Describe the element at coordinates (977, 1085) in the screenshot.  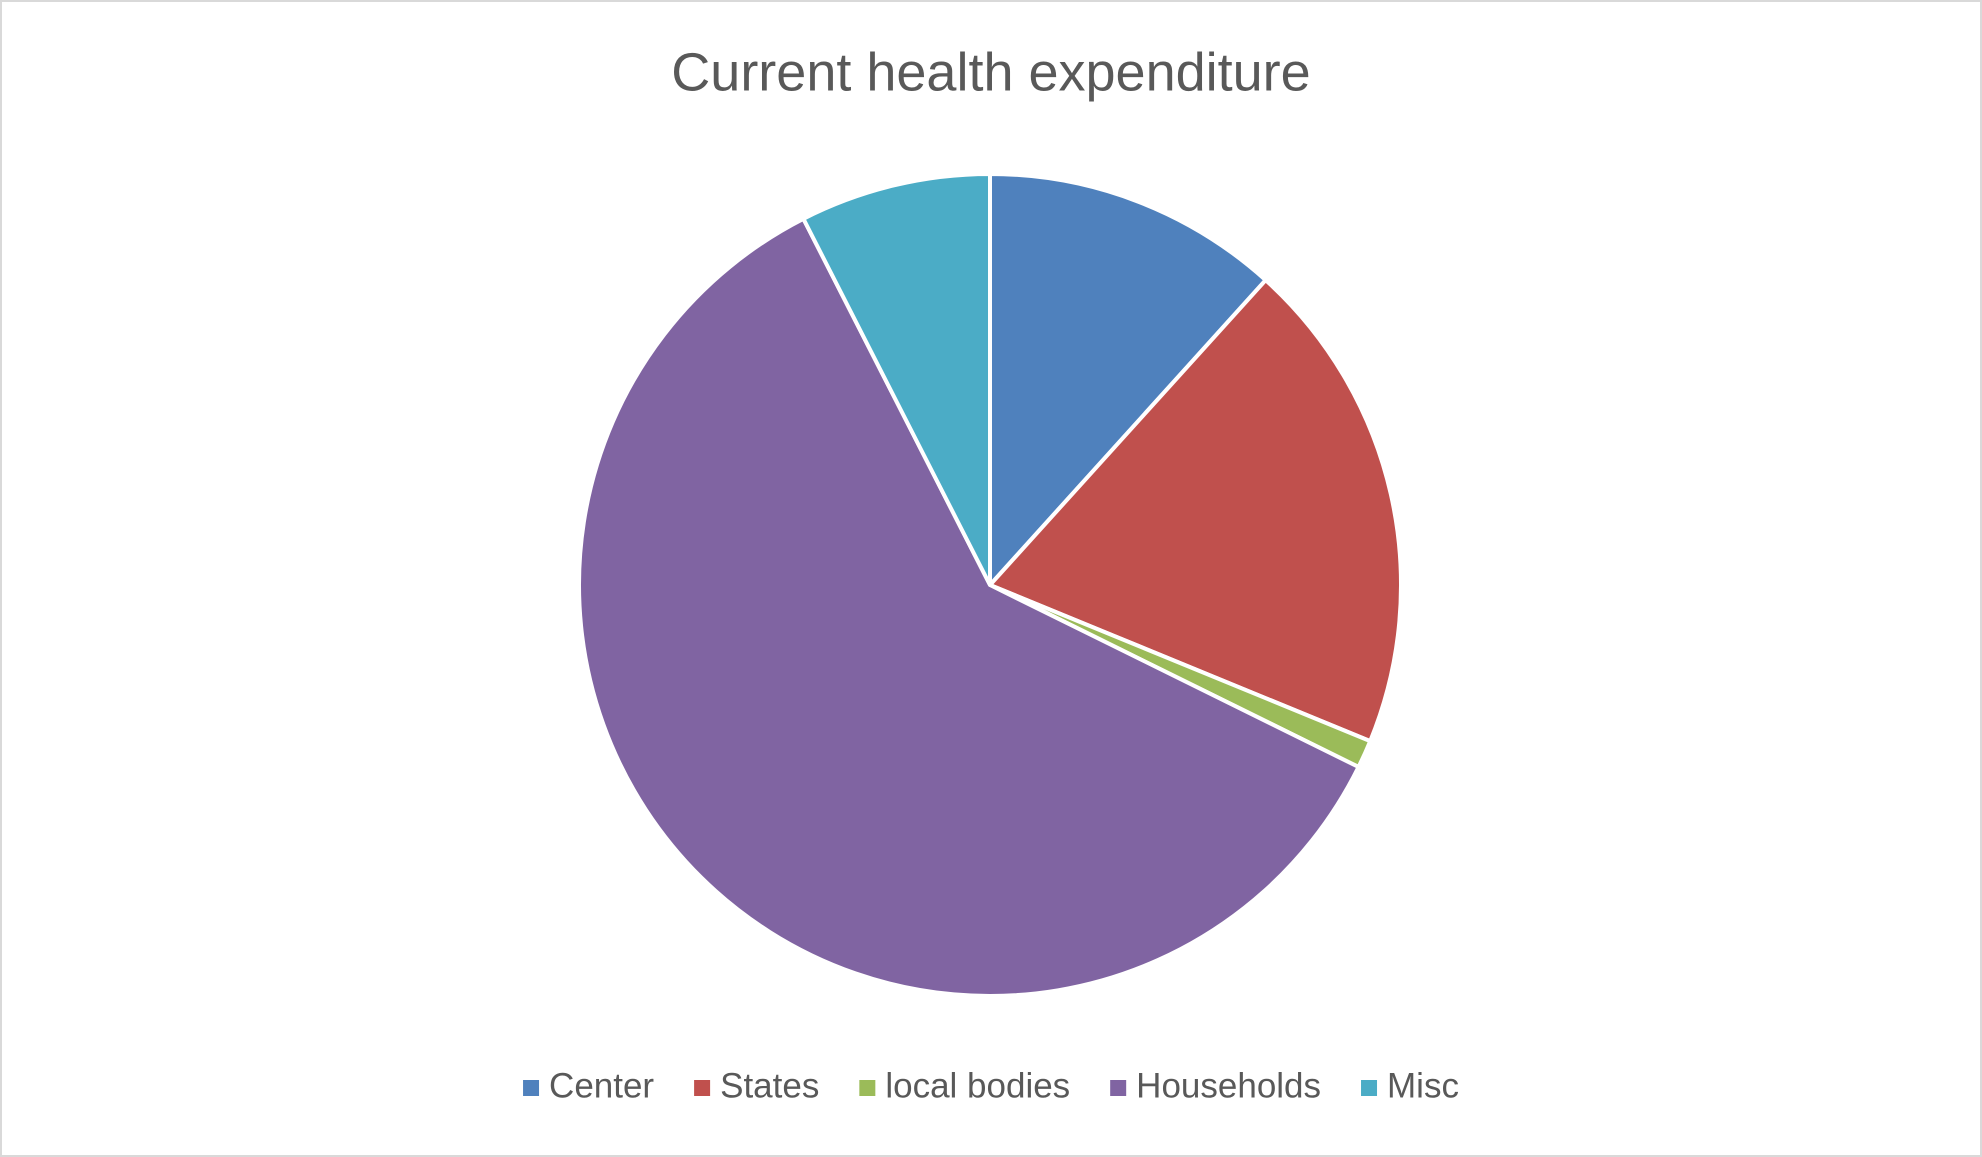
I see `legend-label: local bodies` at that location.